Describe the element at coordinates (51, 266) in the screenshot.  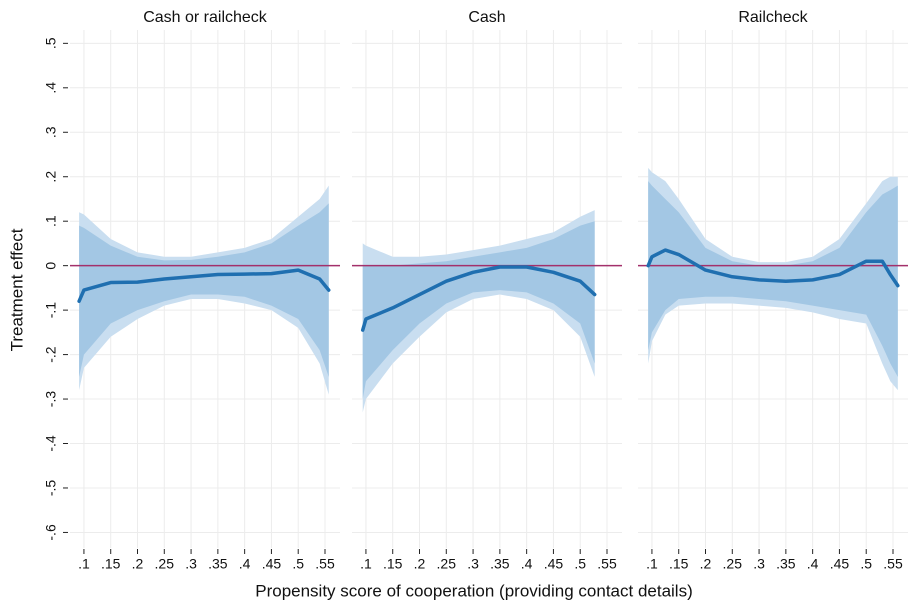
I see `y-tick-label: 0` at that location.